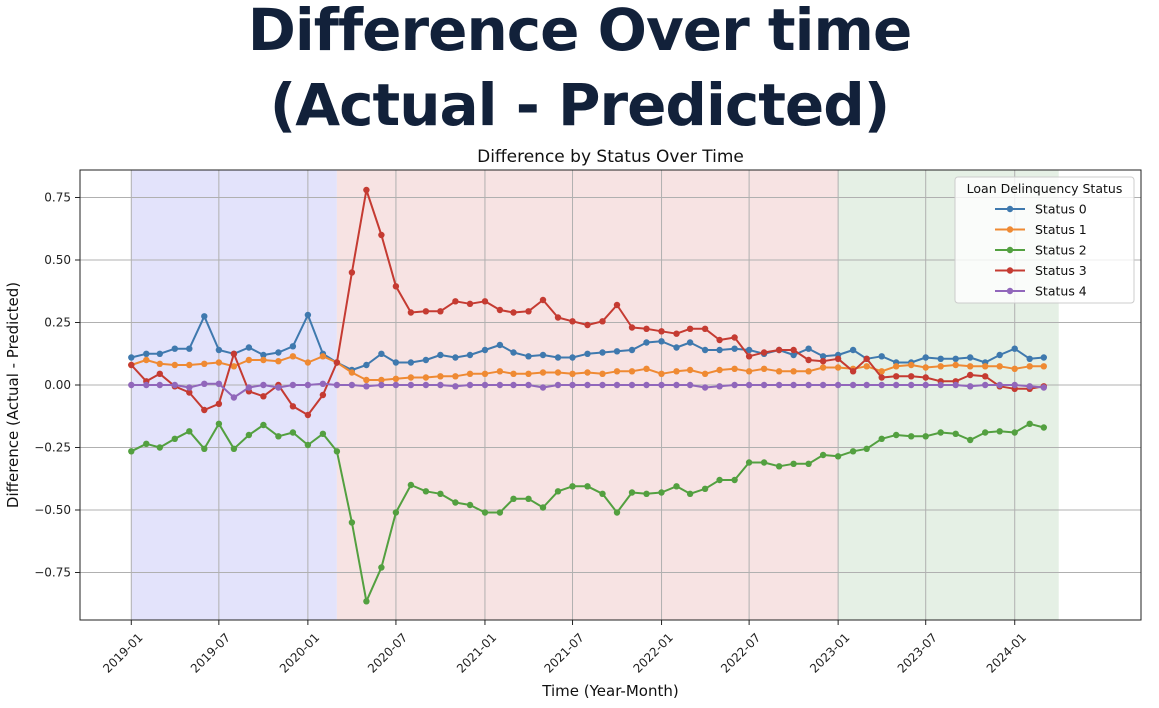 This screenshot has height=708, width=1159. I want to click on y-tick-label: −0.25, so click(52, 448).